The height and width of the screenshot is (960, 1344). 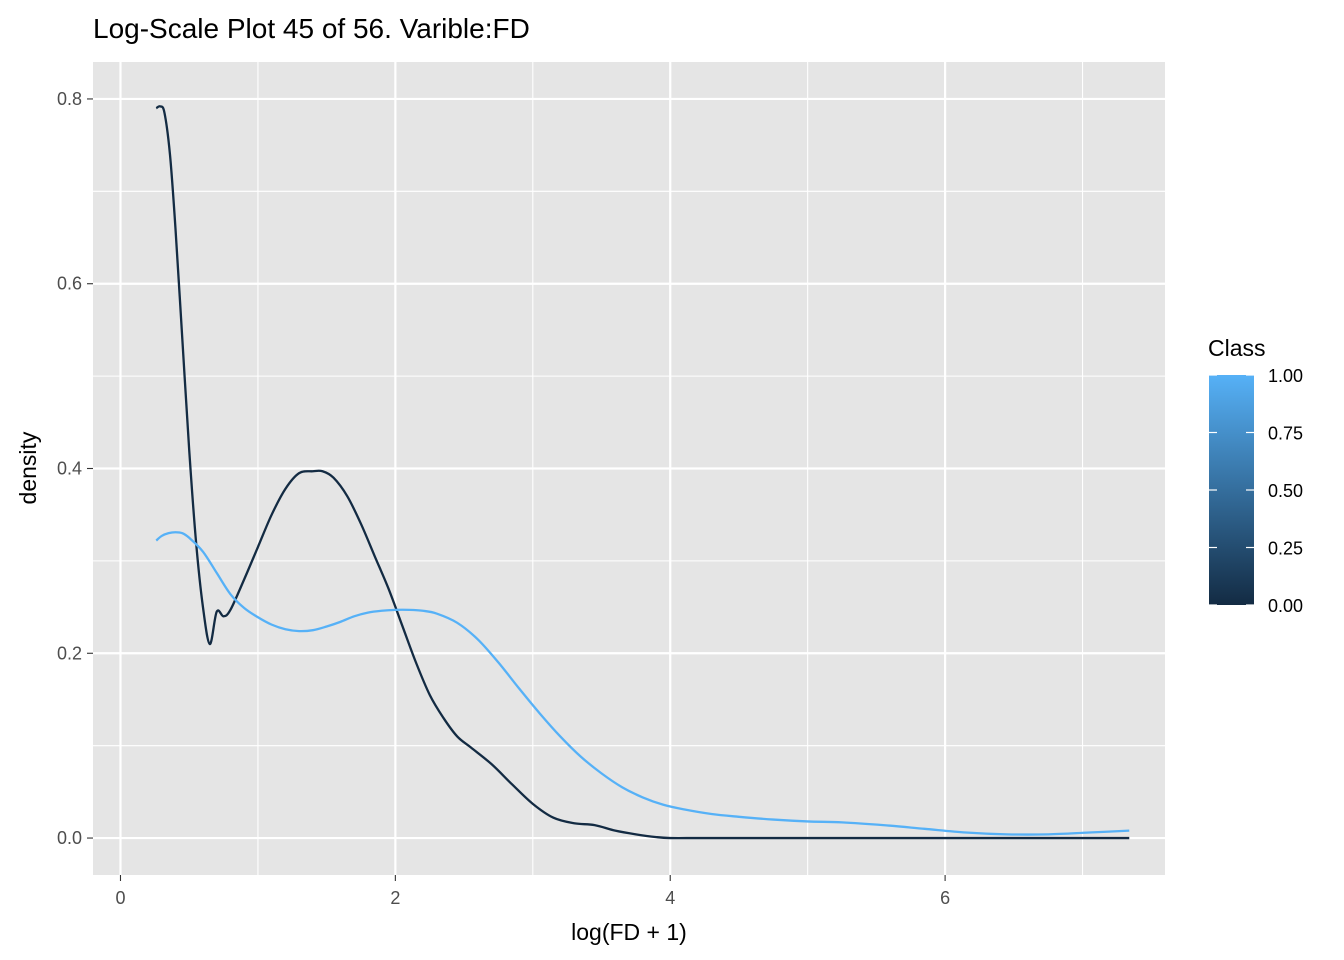 I want to click on x-axis-title: log(FD + 1), so click(x=629, y=932).